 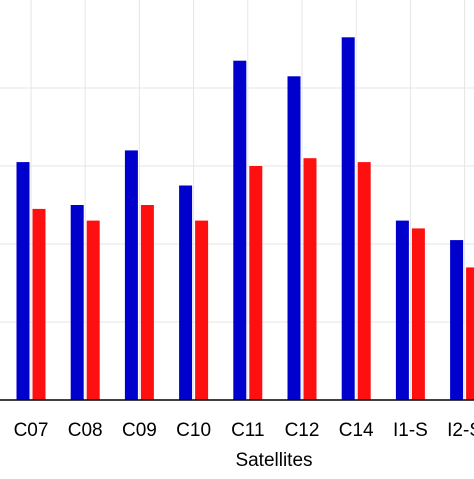 I want to click on bar-series-1-i2-s, so click(x=456, y=320).